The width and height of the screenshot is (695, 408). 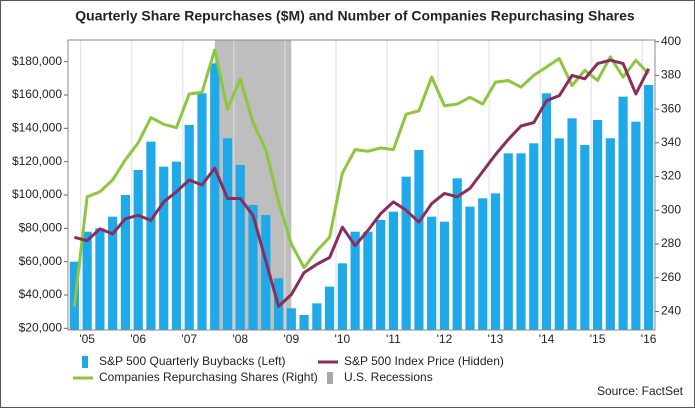 What do you see at coordinates (41, 328) in the screenshot?
I see `y-tick-label: $20,000` at bounding box center [41, 328].